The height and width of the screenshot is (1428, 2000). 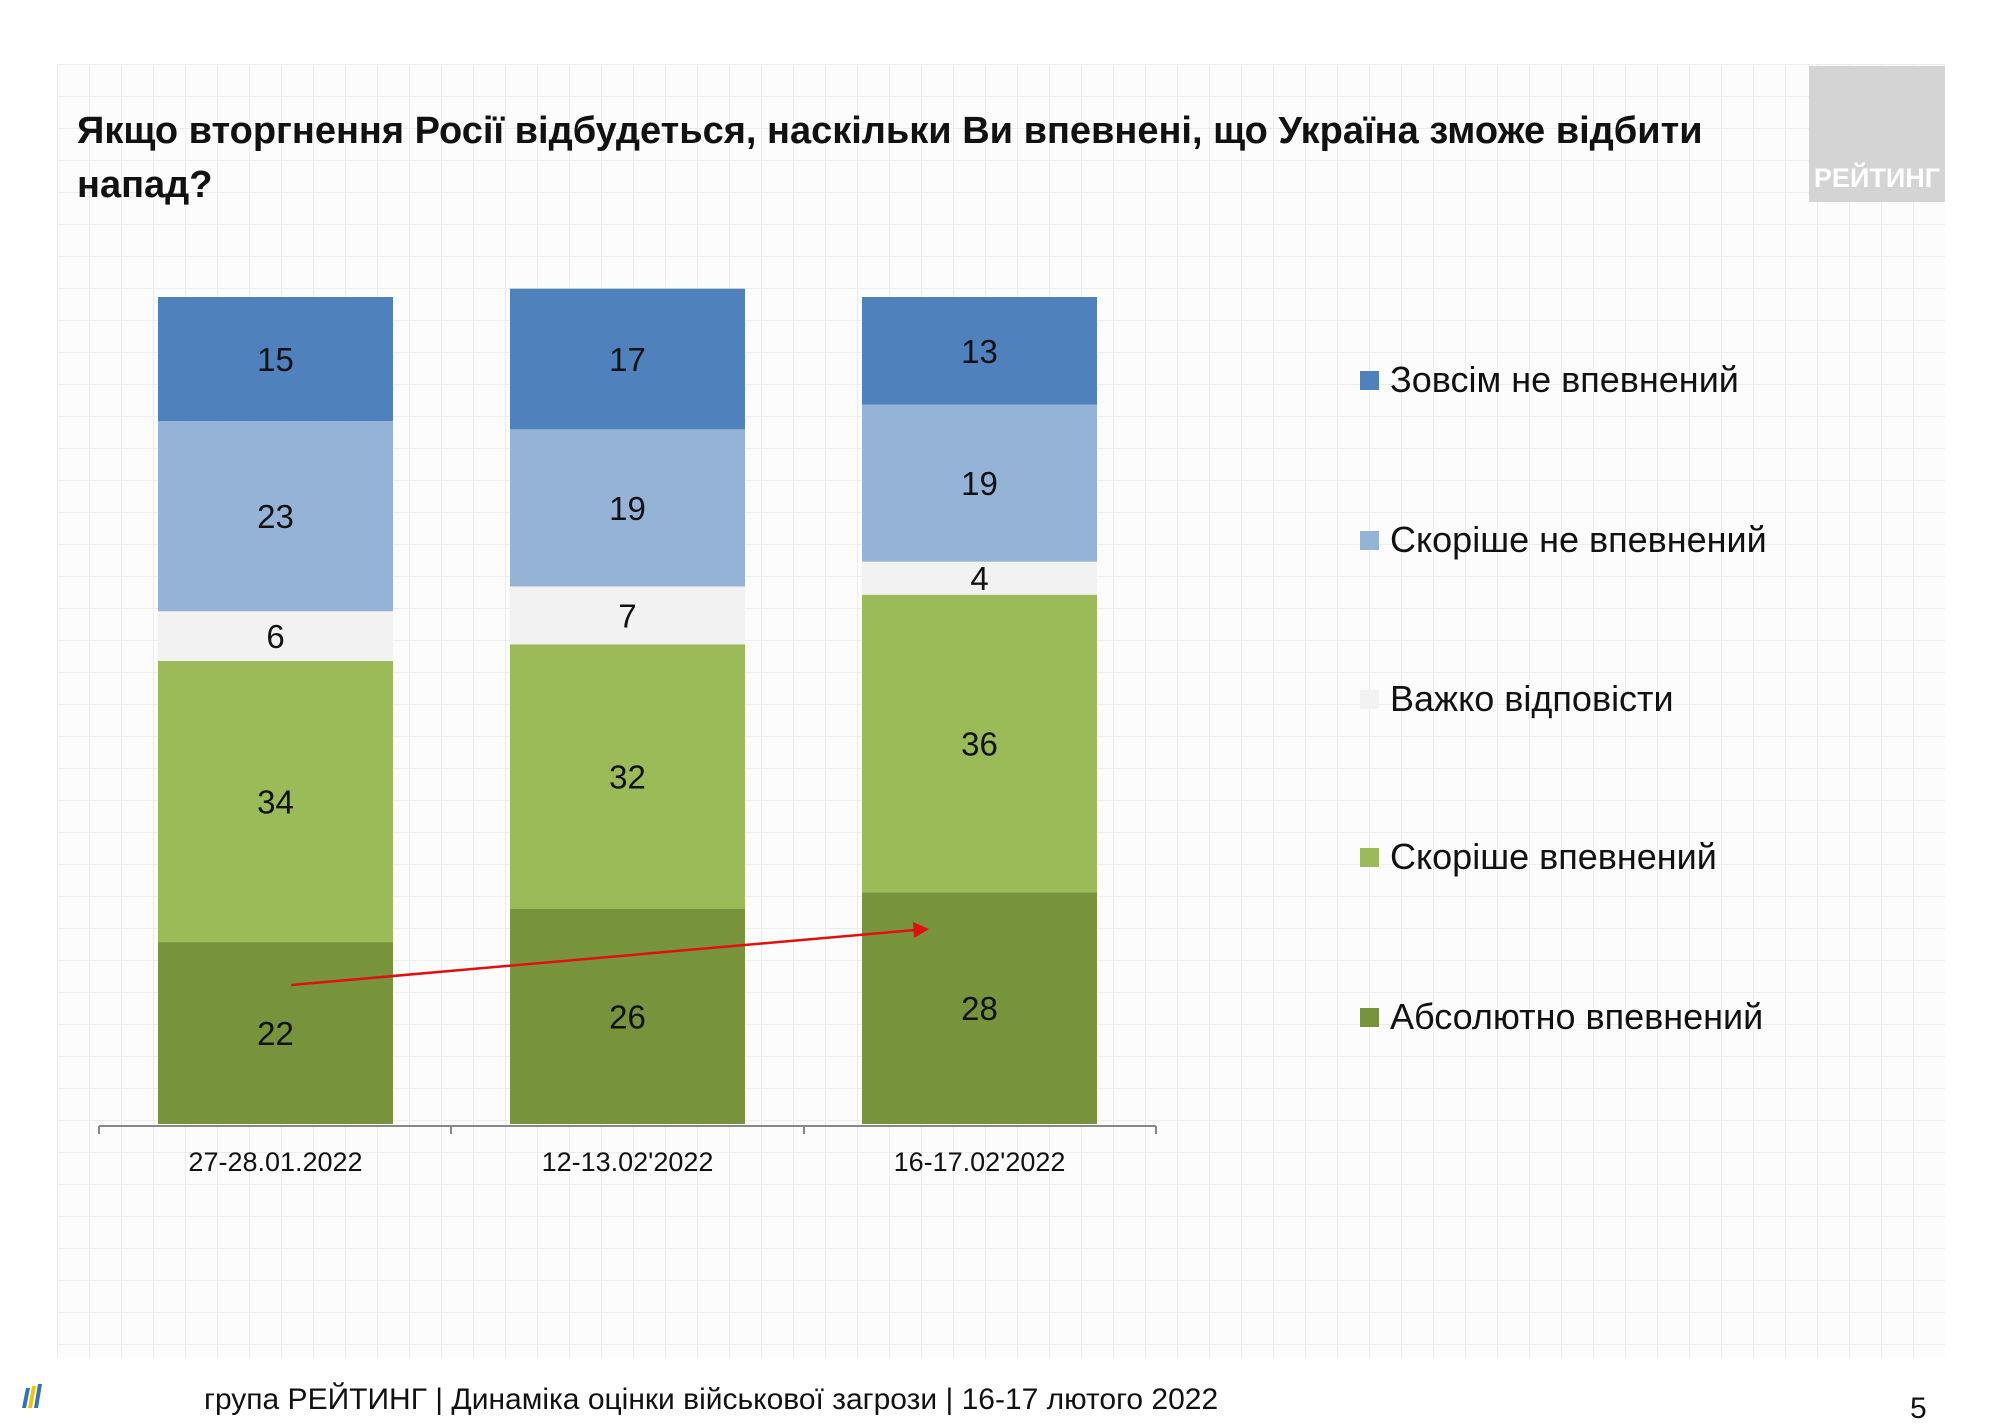 What do you see at coordinates (1553, 856) in the screenshot?
I see `legend-label: Скоріше впевнений` at bounding box center [1553, 856].